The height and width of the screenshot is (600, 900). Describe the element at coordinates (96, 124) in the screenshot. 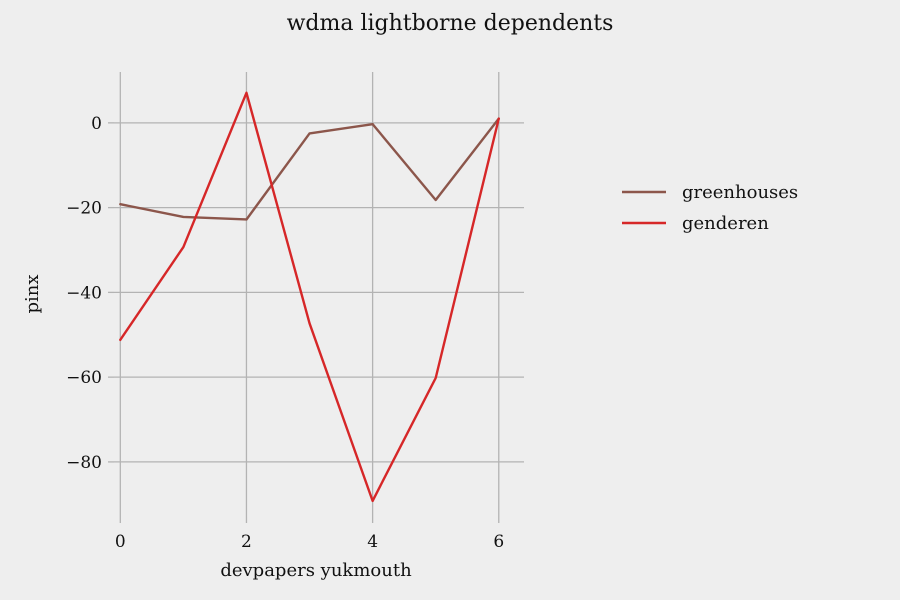

I see `y-tick-label: 0` at that location.